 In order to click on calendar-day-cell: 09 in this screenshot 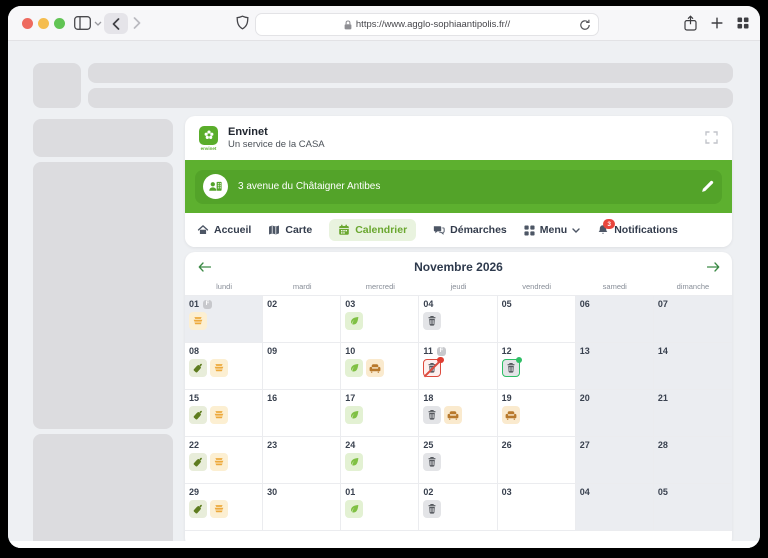, I will do `click(302, 366)`.